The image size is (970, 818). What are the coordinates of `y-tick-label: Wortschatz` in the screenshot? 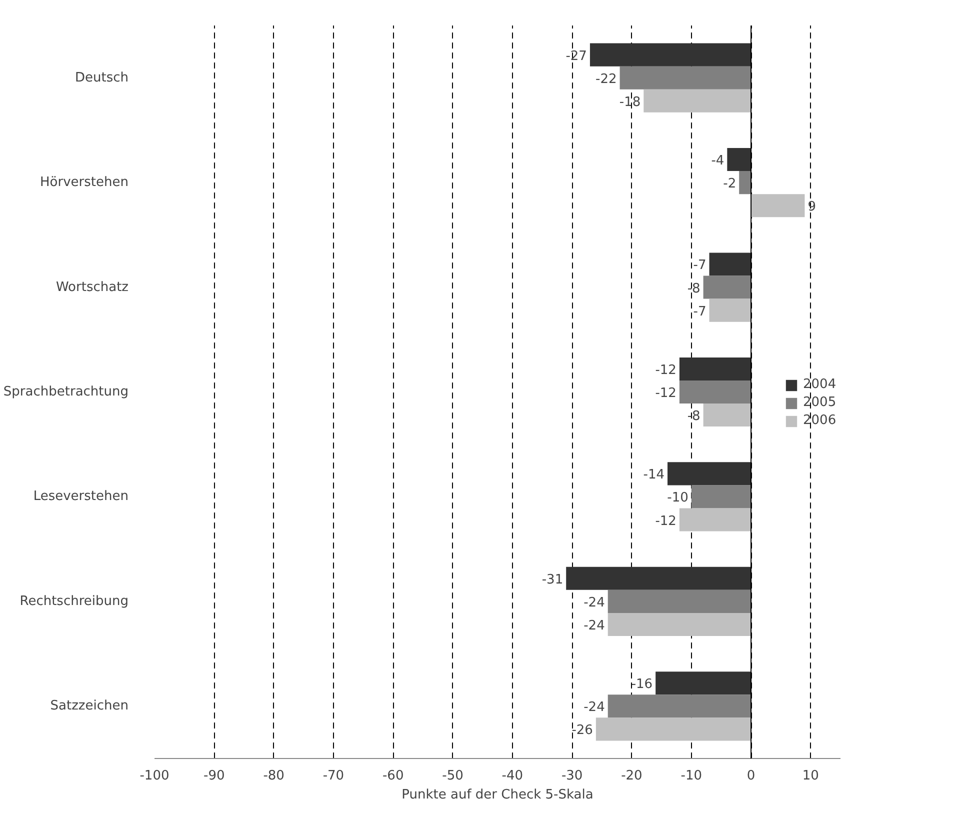 It's located at (92, 287).